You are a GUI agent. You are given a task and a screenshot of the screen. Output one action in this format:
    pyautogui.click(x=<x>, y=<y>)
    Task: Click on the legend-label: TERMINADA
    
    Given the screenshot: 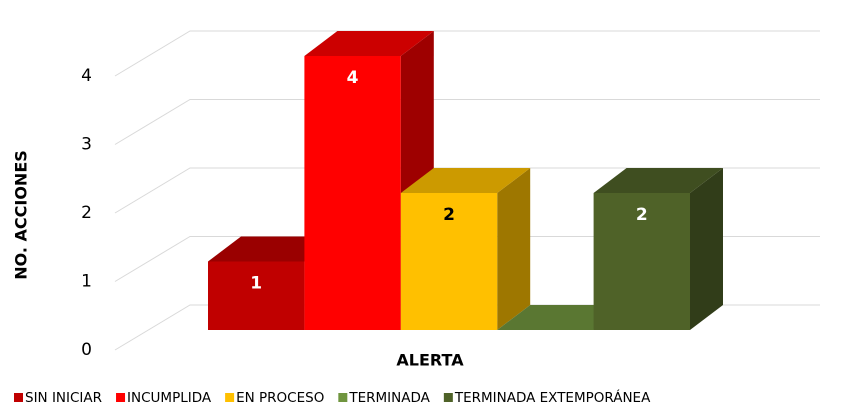 What is the action you would take?
    pyautogui.click(x=389, y=398)
    